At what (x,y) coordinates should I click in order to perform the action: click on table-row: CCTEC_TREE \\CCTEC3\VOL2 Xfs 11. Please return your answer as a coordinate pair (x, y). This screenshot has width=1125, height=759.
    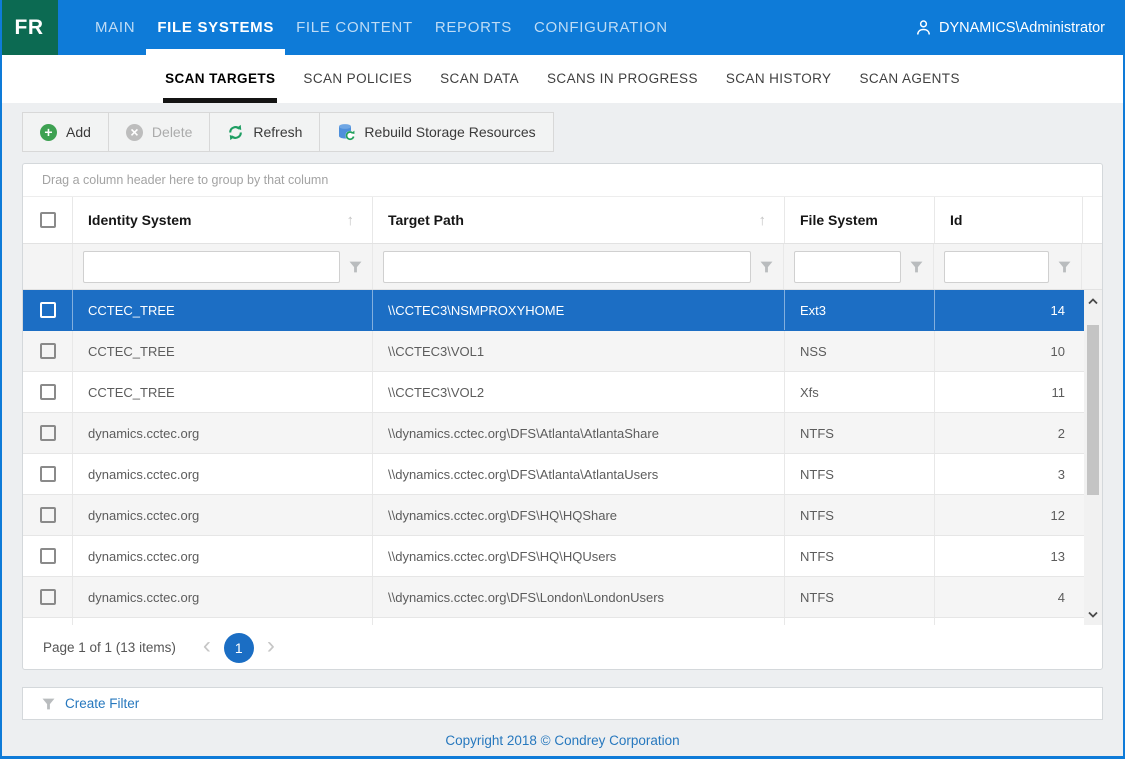
    Looking at the image, I should click on (553, 392).